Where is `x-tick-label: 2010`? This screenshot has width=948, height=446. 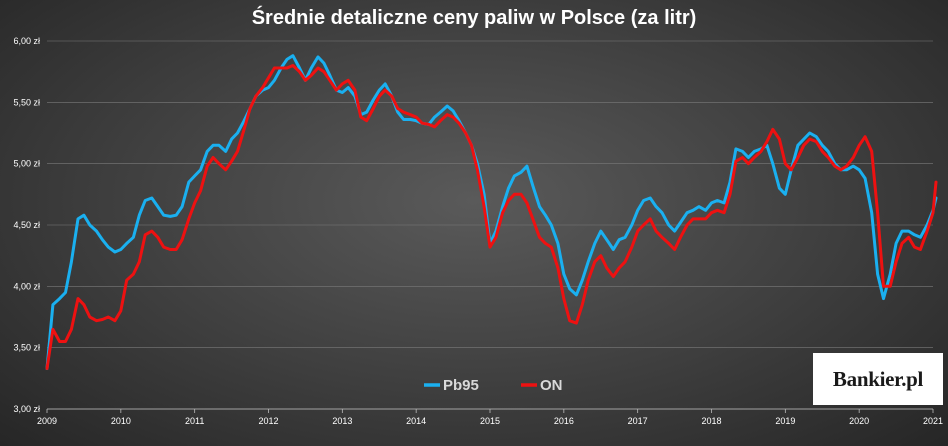
x-tick-label: 2010 is located at coordinates (121, 421).